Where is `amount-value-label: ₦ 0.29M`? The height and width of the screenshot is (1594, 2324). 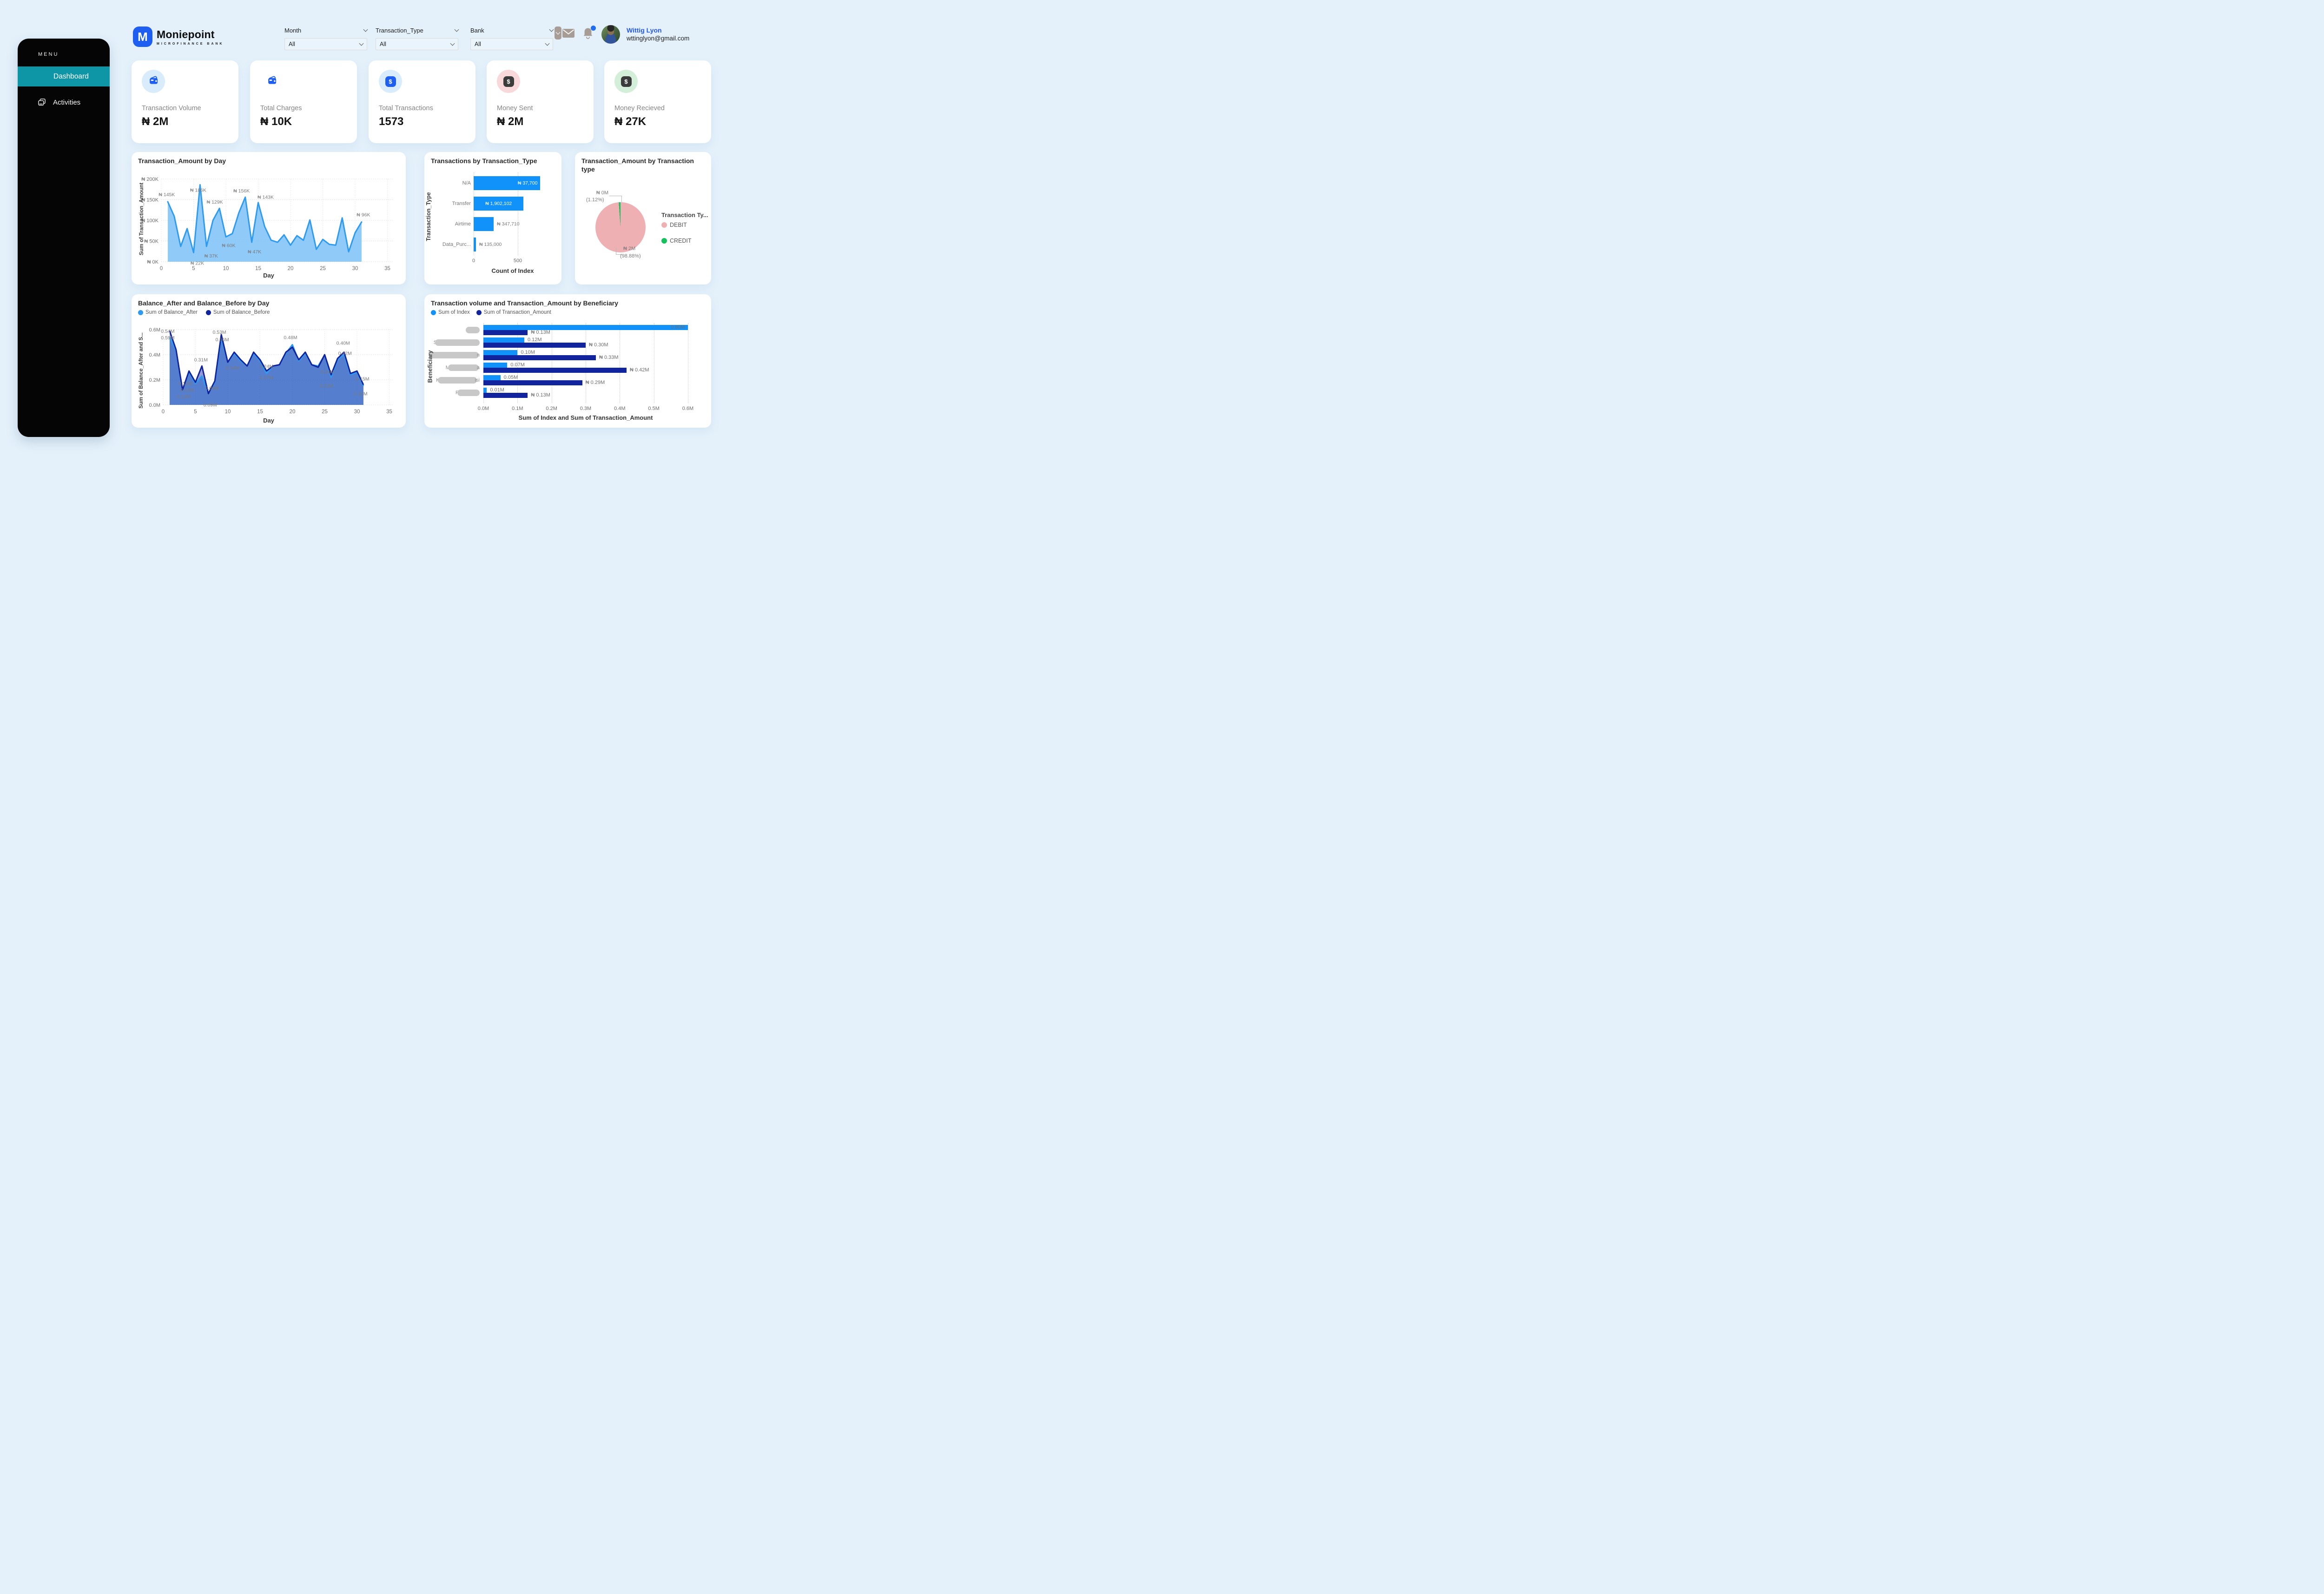 amount-value-label: ₦ 0.29M is located at coordinates (595, 382).